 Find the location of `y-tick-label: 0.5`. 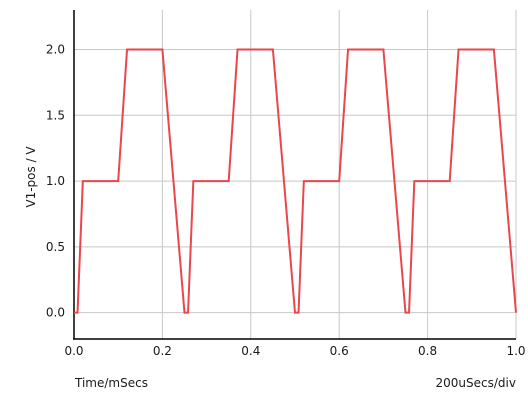

y-tick-label: 0.5 is located at coordinates (55, 247).